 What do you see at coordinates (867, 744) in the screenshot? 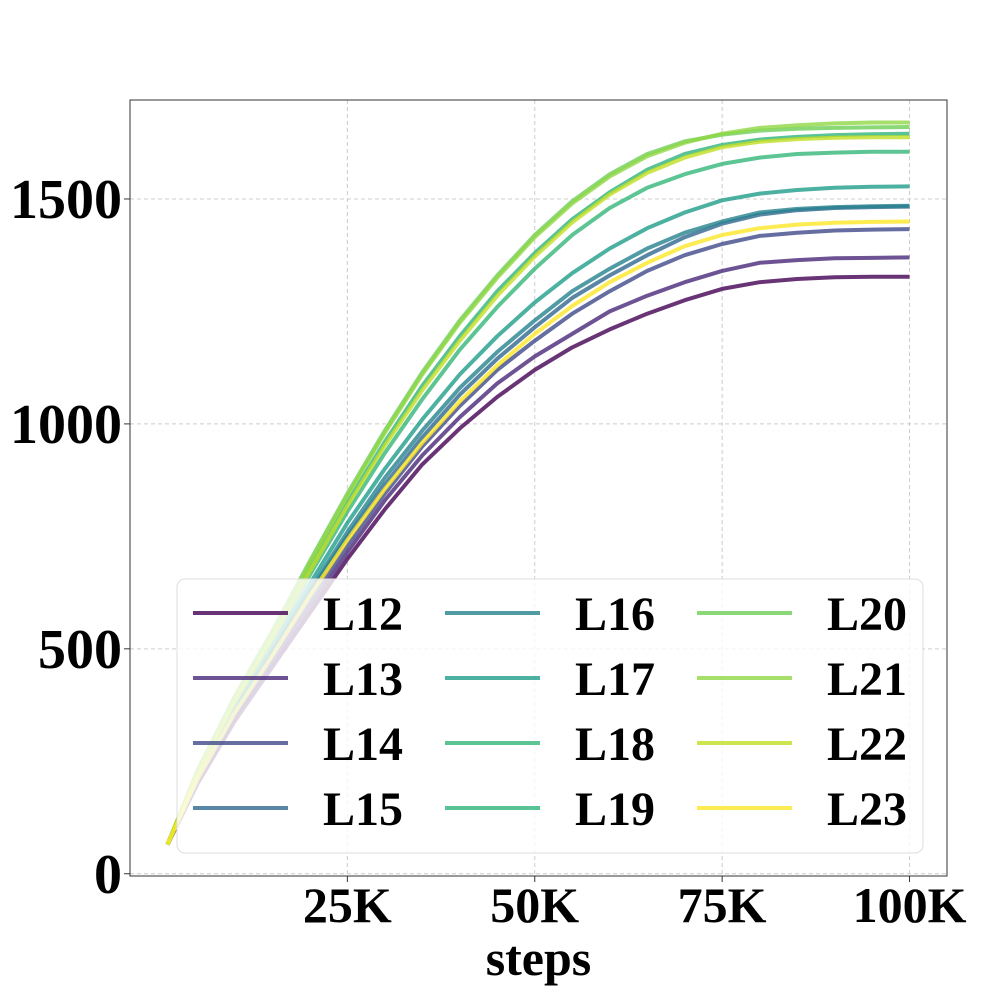
I see `legend-label-L22: L22` at bounding box center [867, 744].